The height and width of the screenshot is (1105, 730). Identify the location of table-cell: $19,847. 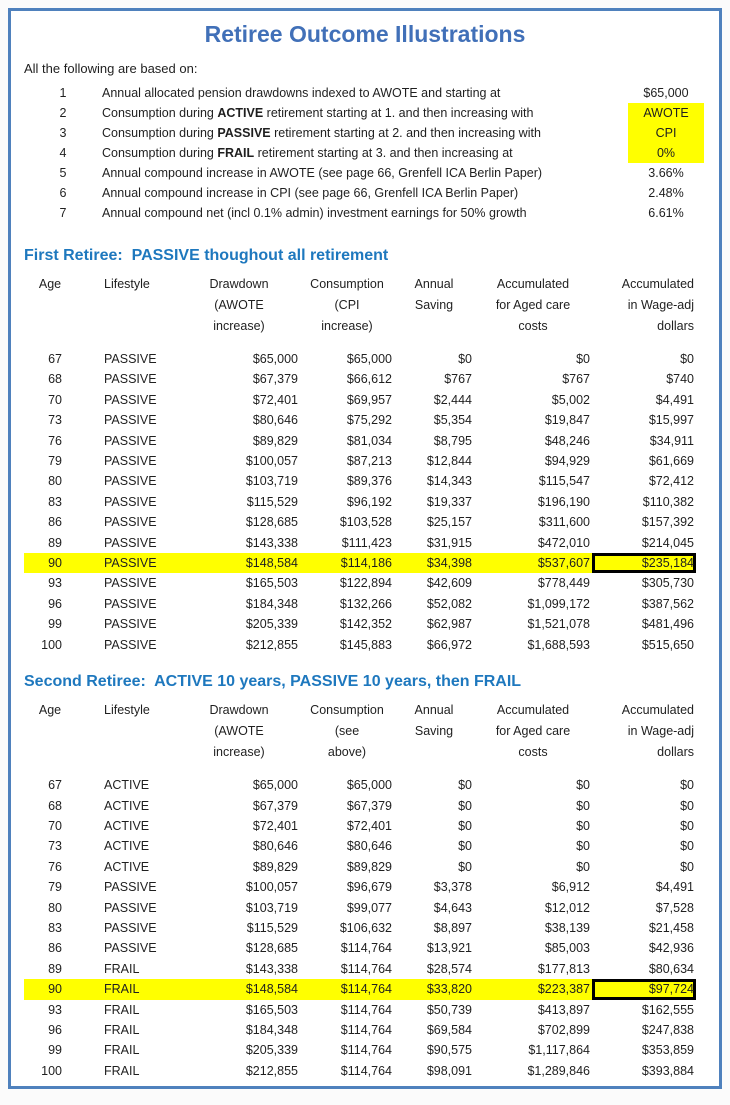
(567, 420).